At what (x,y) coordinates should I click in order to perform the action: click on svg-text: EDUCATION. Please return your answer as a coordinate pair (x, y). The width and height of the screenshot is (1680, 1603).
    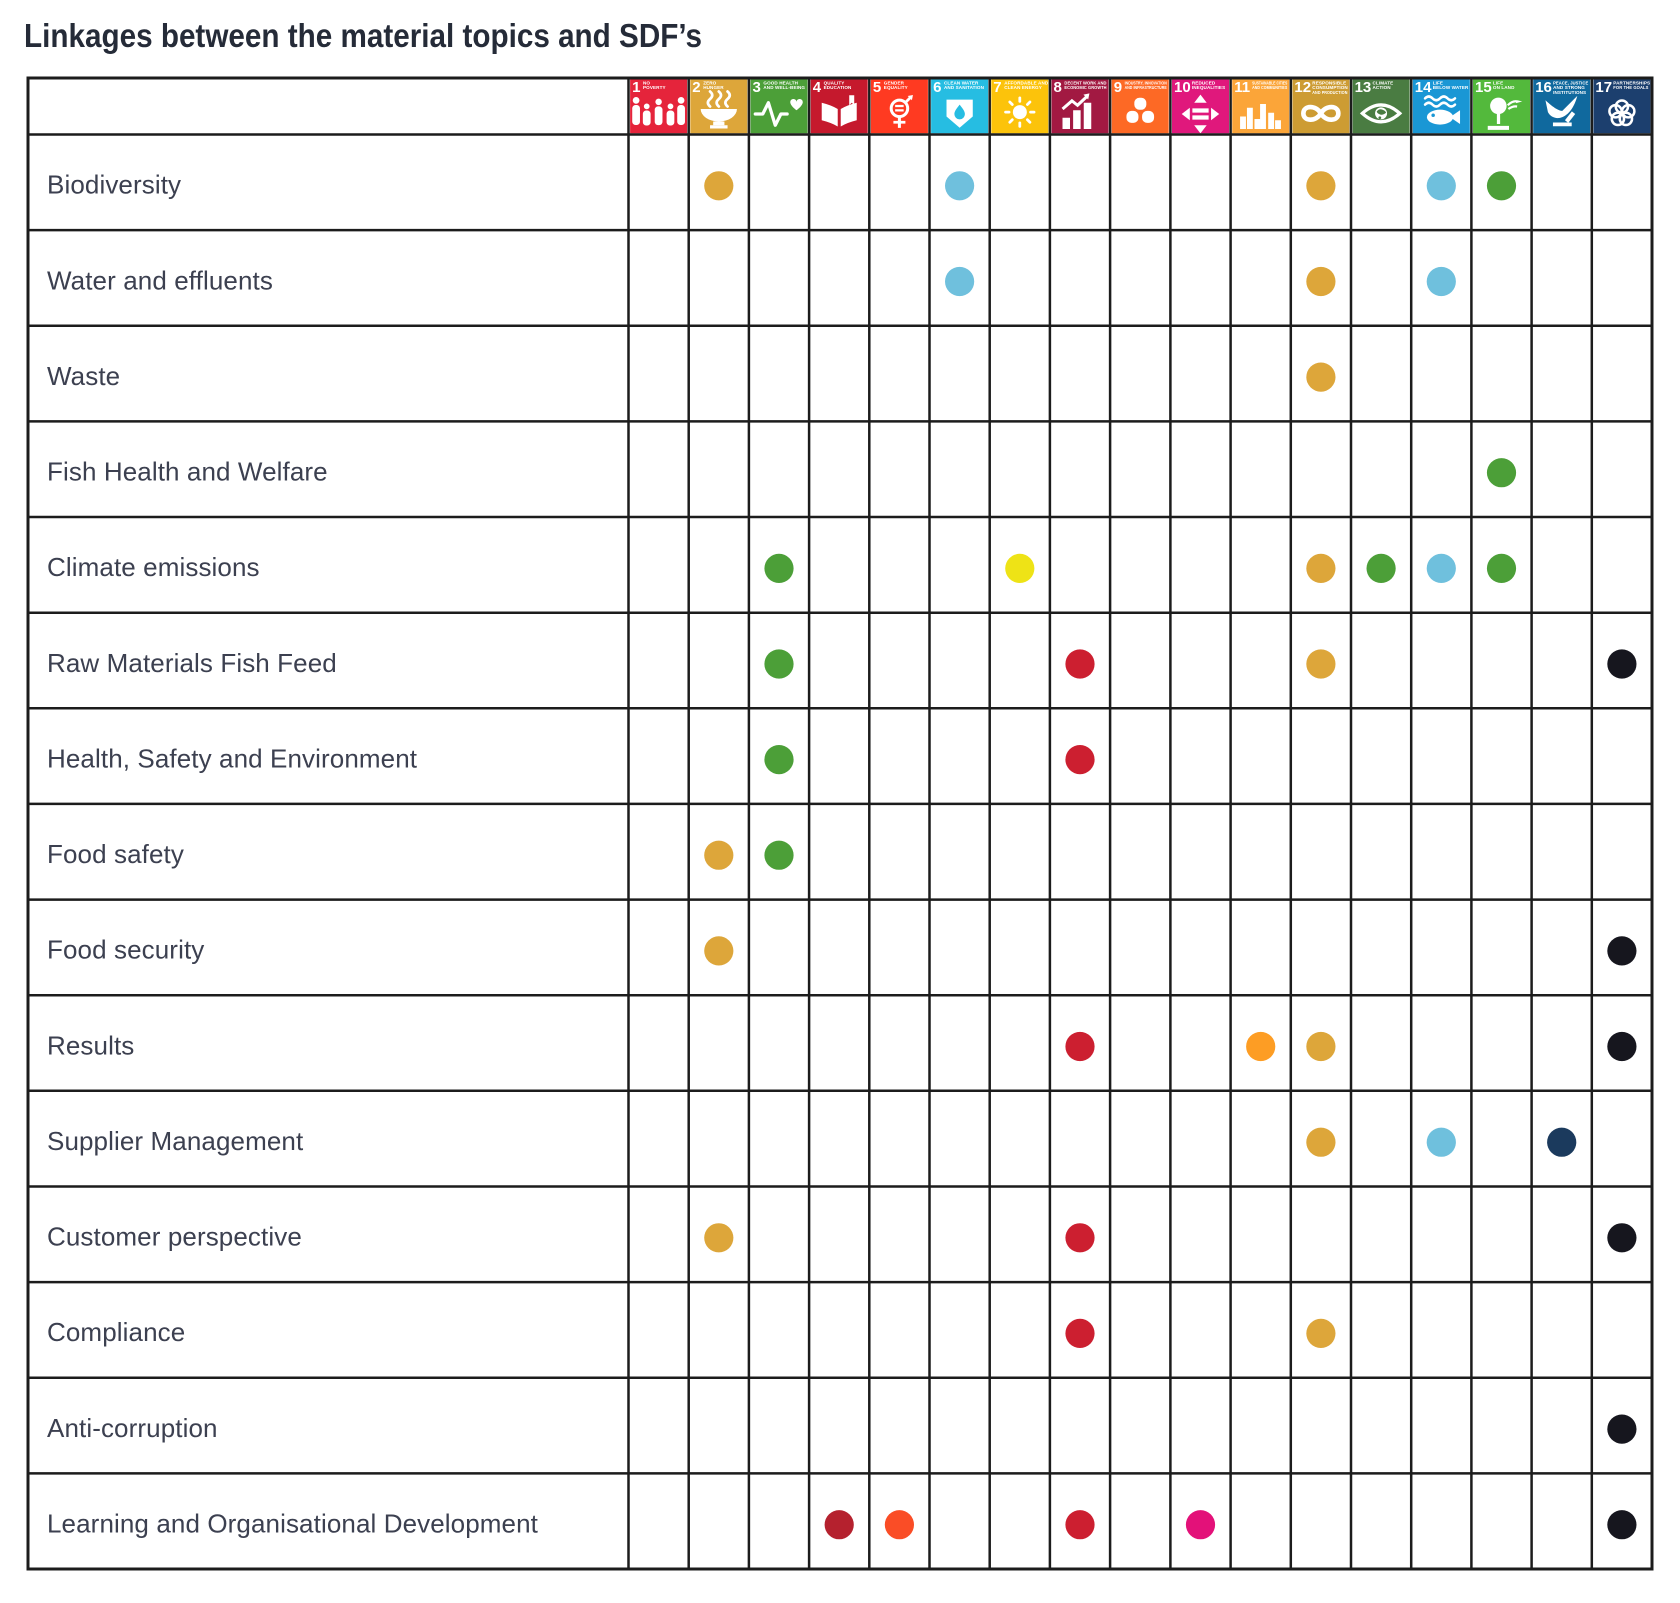
    Looking at the image, I should click on (838, 87).